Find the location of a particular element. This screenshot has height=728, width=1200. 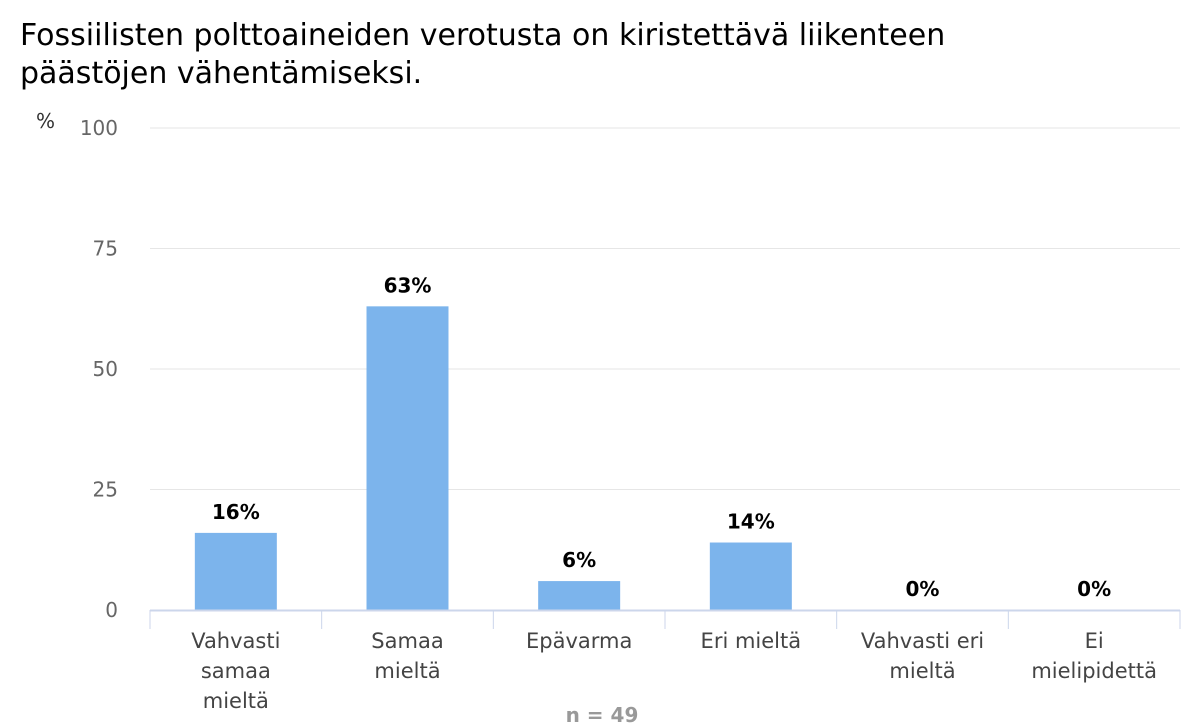

x-axis is located at coordinates (665, 619).